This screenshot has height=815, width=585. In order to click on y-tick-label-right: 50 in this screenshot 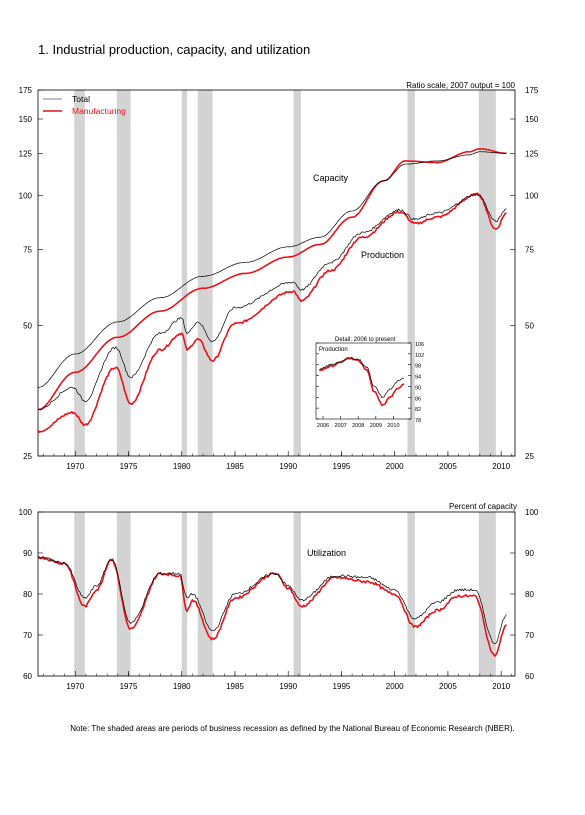, I will do `click(529, 326)`.